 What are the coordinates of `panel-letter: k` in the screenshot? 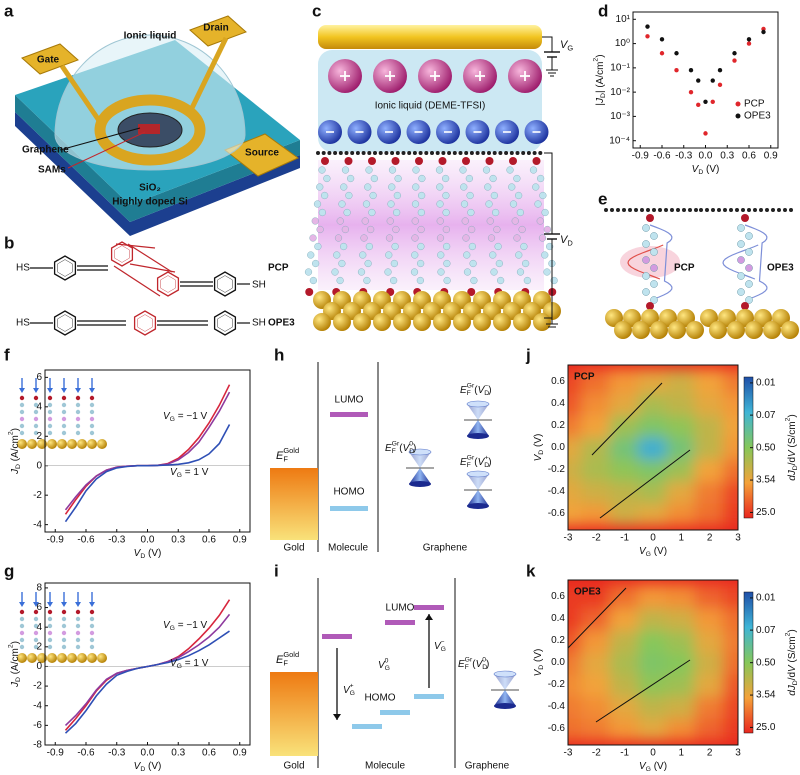 It's located at (531, 570).